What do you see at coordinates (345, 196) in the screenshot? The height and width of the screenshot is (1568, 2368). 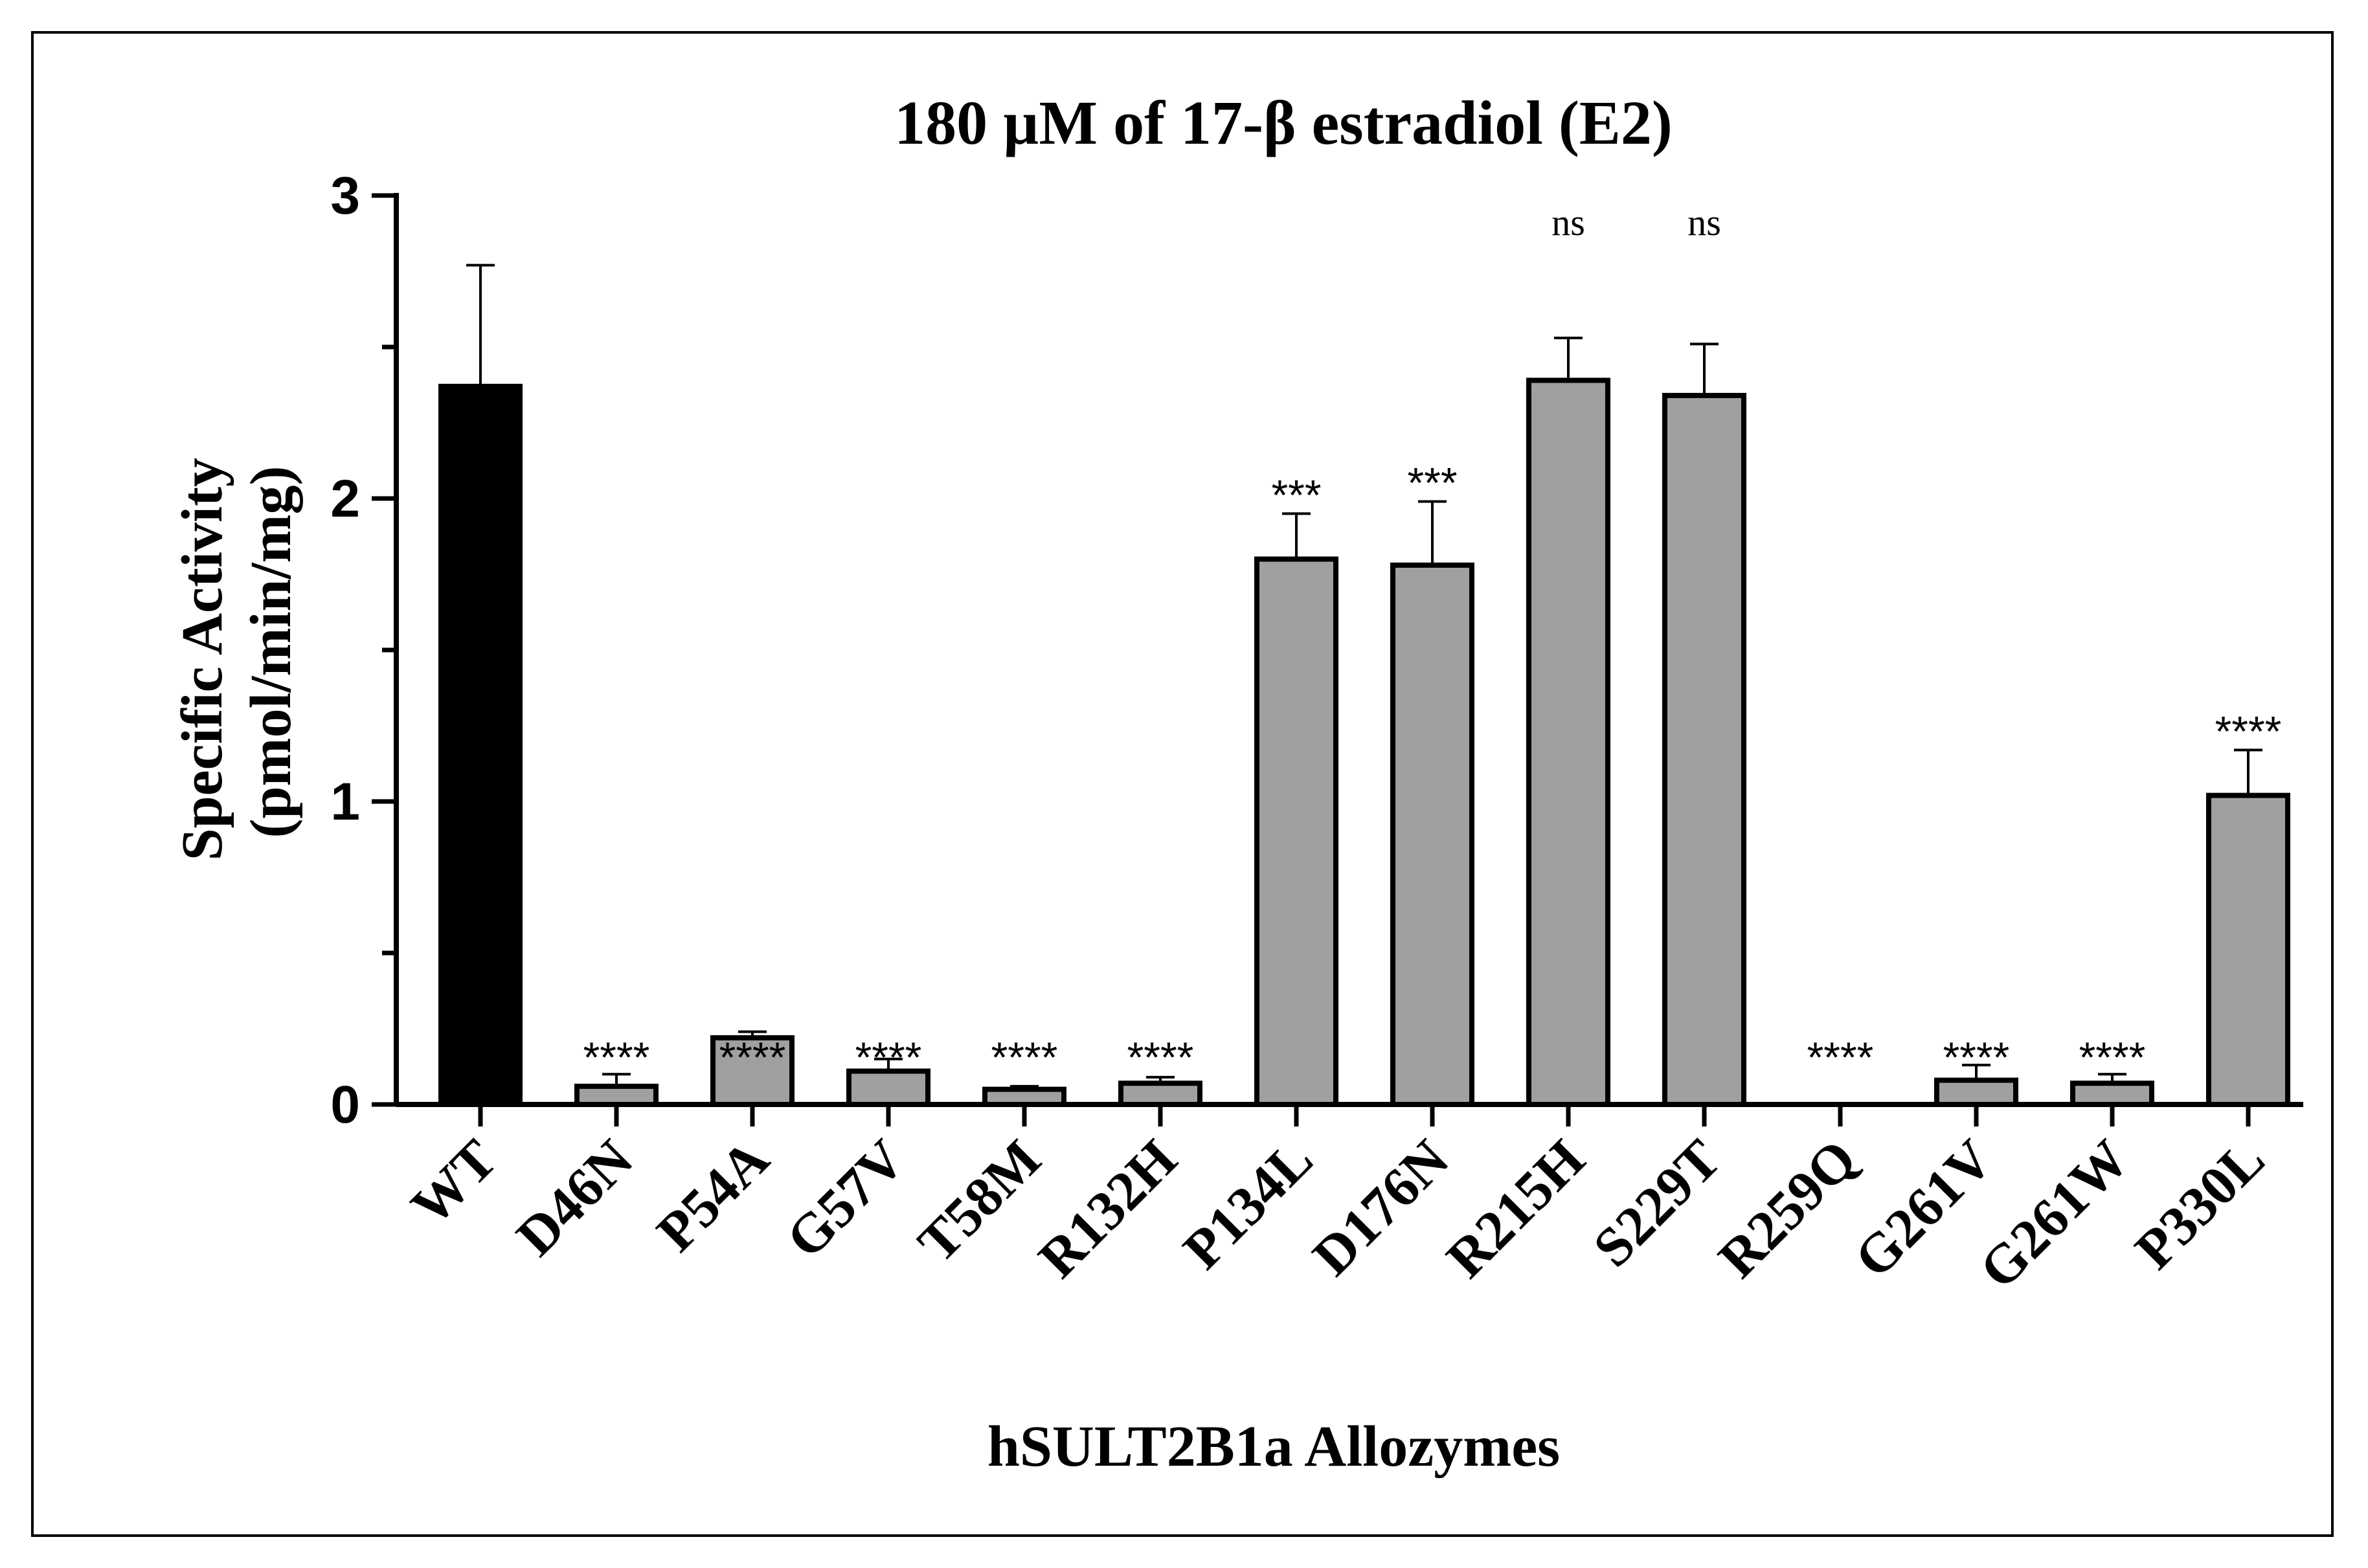 I see `y-tick-label: 3` at bounding box center [345, 196].